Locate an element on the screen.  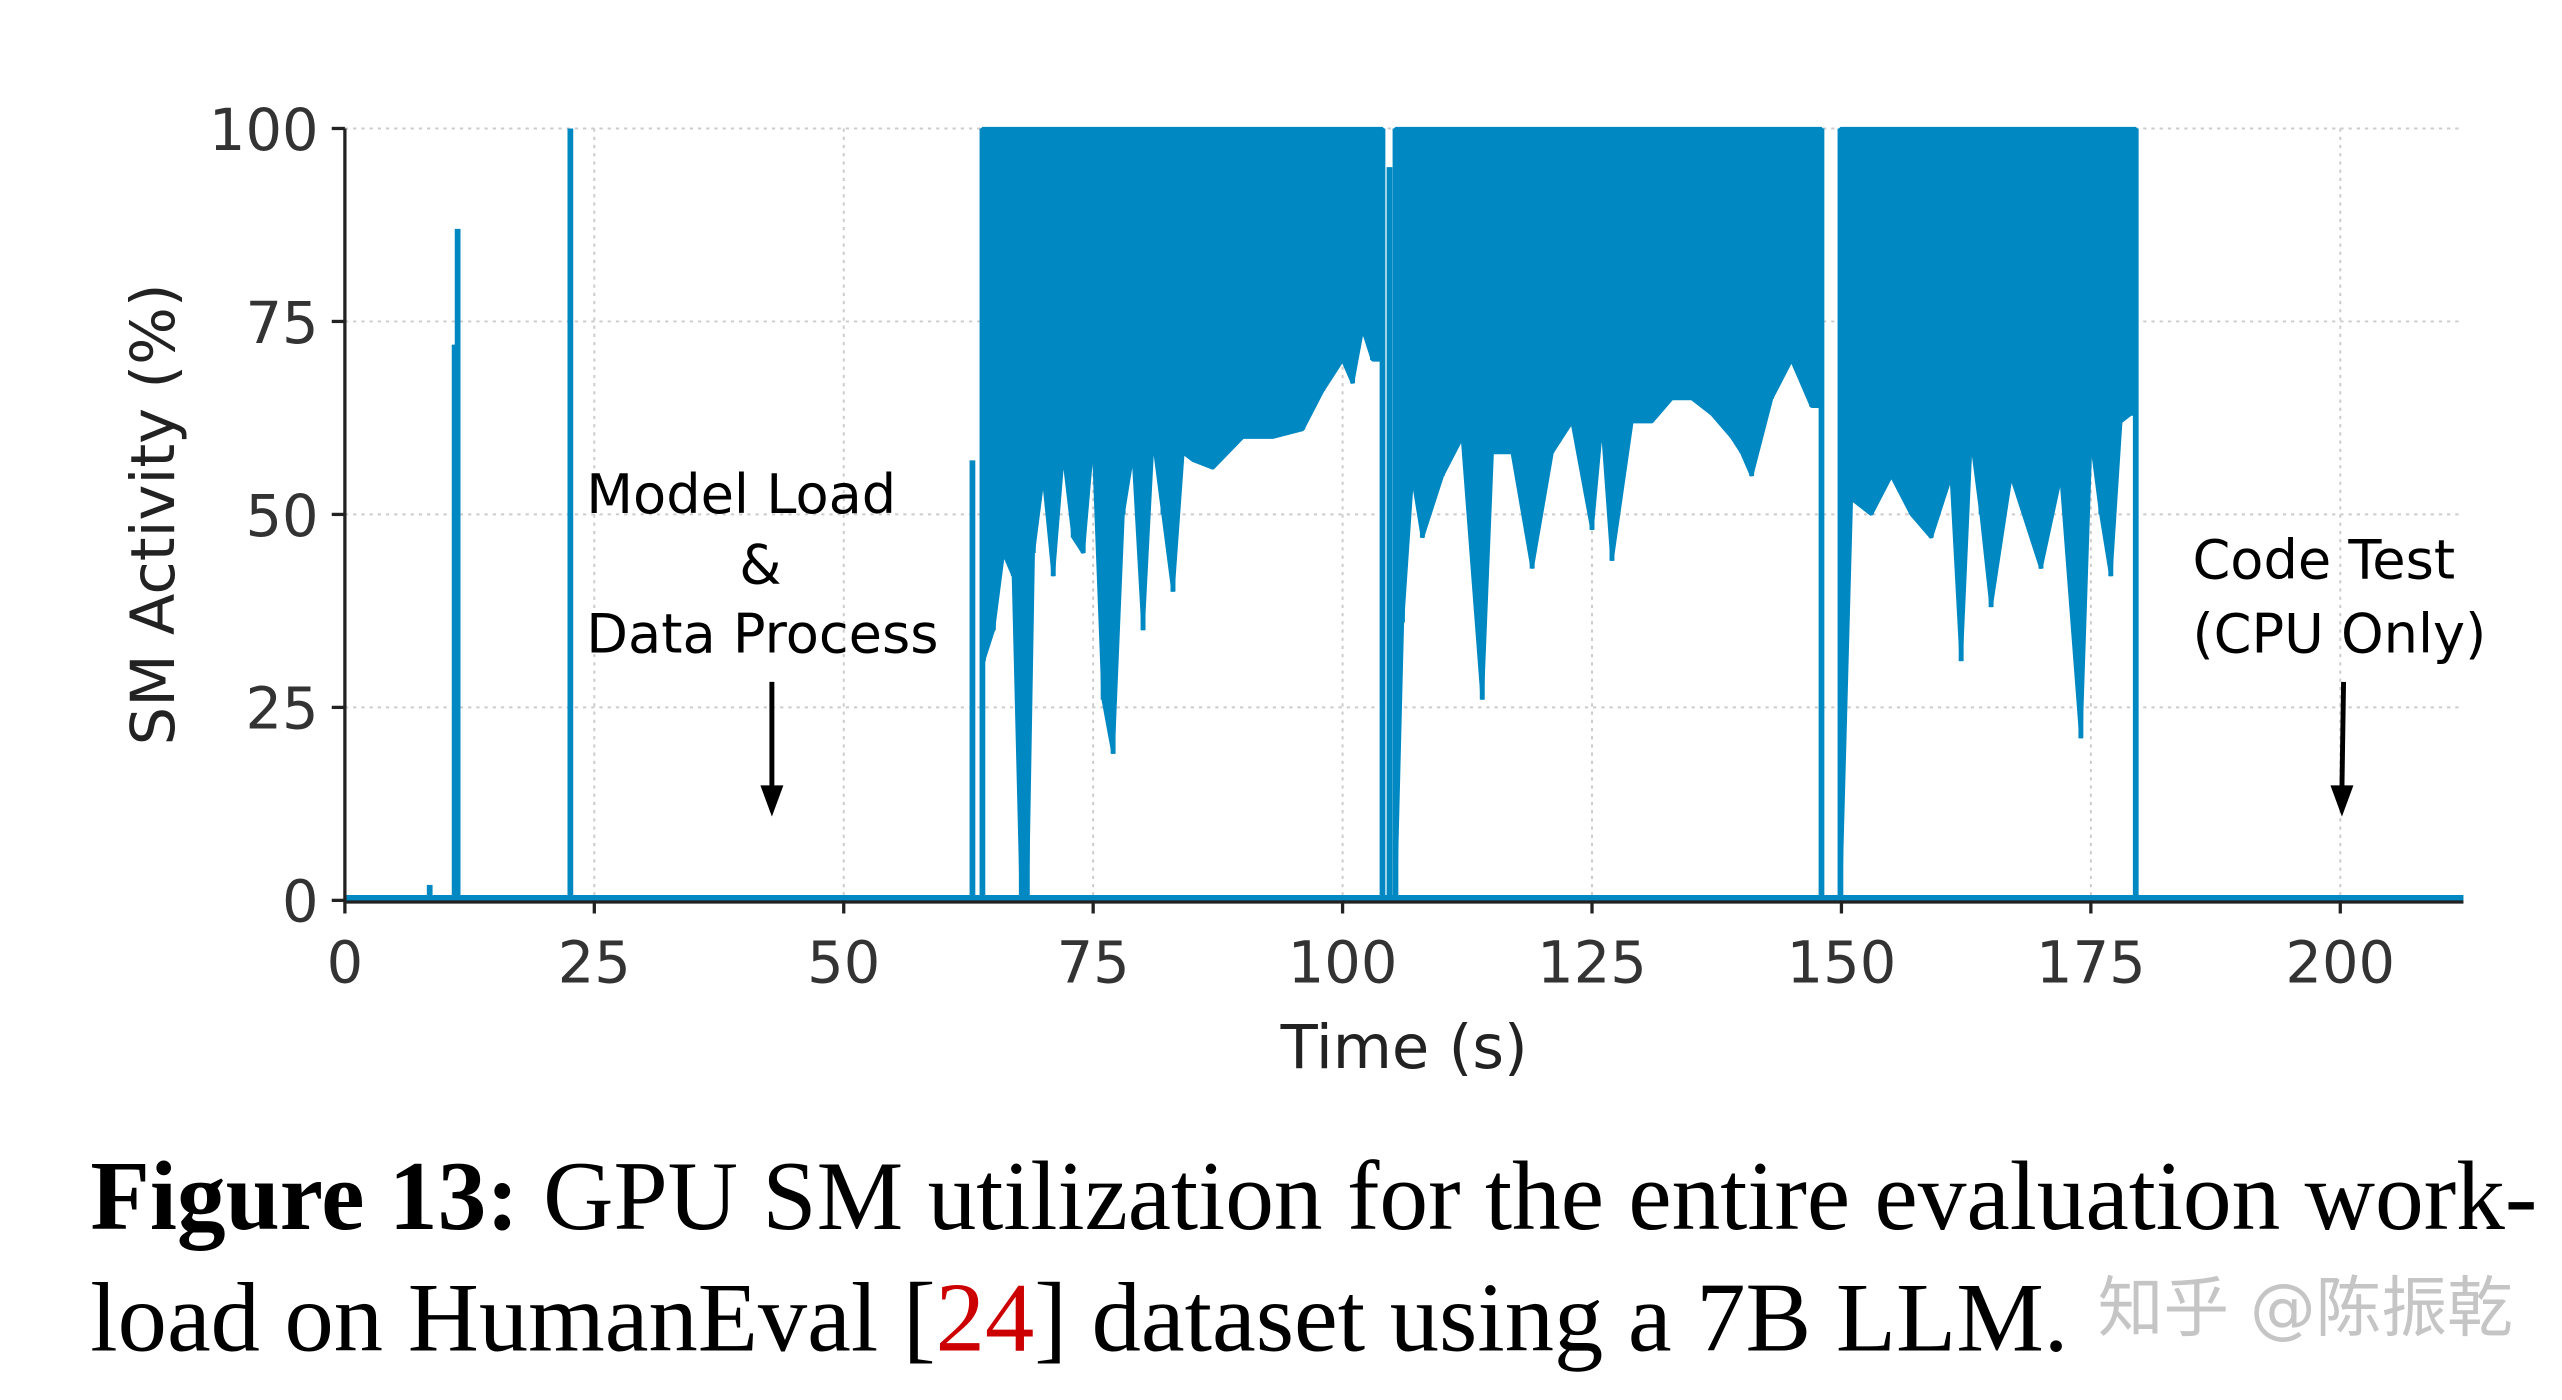
y-axis-label: SM Activity (%) is located at coordinates (154, 514).